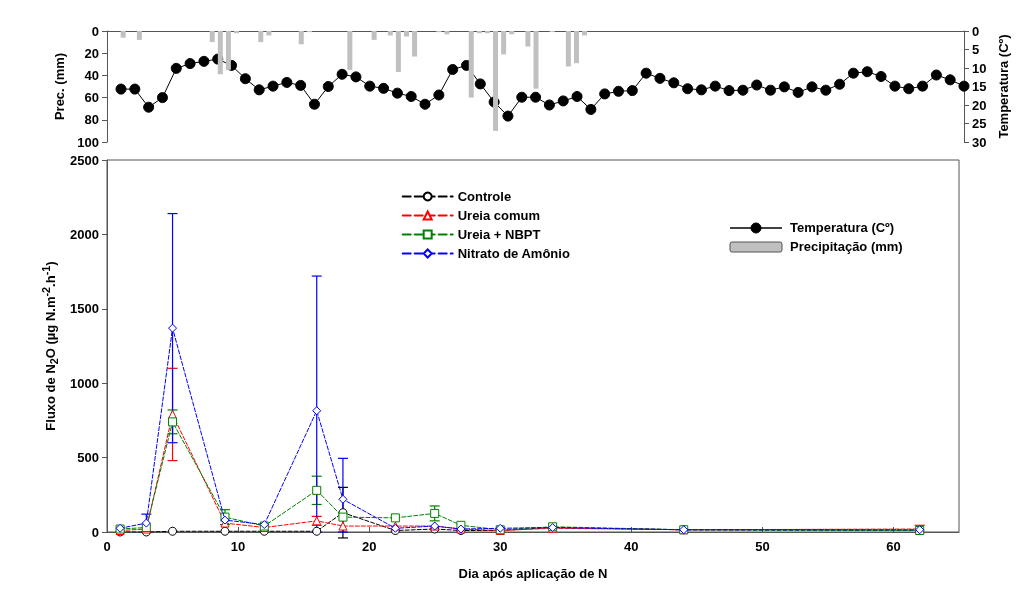  I want to click on y-tick-label: 10, so click(979, 68).